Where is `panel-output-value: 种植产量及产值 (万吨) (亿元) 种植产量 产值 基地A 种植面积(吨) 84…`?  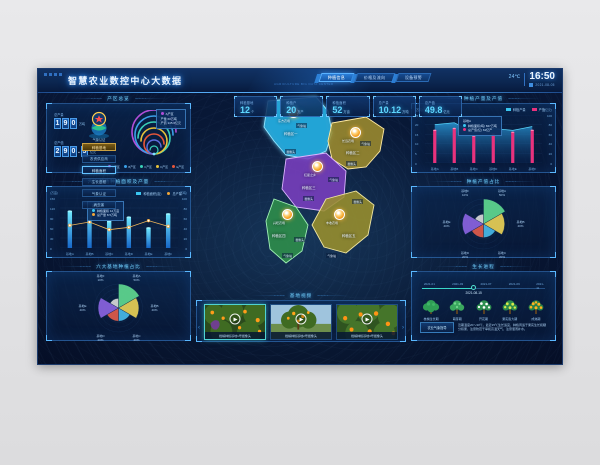
panel-output-value: 种植产量及产值 (万吨) (亿元) 种植产量 产值 基地A 种植面积(吨) 84… is located at coordinates (483, 134).